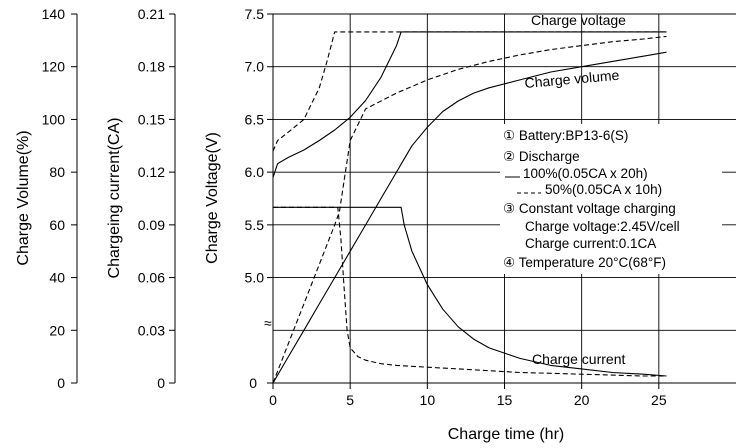 Image resolution: width=743 pixels, height=448 pixels. Describe the element at coordinates (255, 14) in the screenshot. I see `voltage-tick-label: 7.5` at that location.